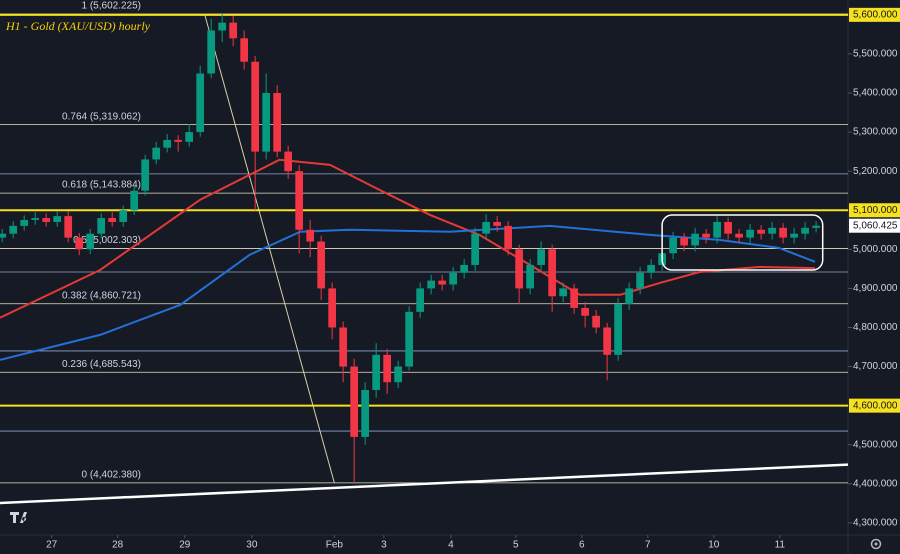 This screenshot has width=900, height=554. What do you see at coordinates (101, 364) in the screenshot?
I see `fib-label: 0.236 (4,685.543)` at bounding box center [101, 364].